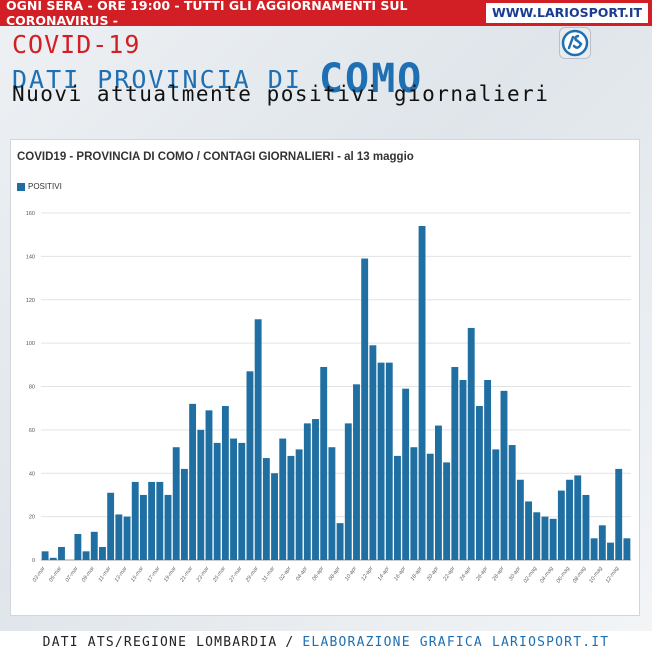 The width and height of the screenshot is (652, 653). What do you see at coordinates (318, 573) in the screenshot?
I see `x-tick-label: 06-apr` at bounding box center [318, 573].